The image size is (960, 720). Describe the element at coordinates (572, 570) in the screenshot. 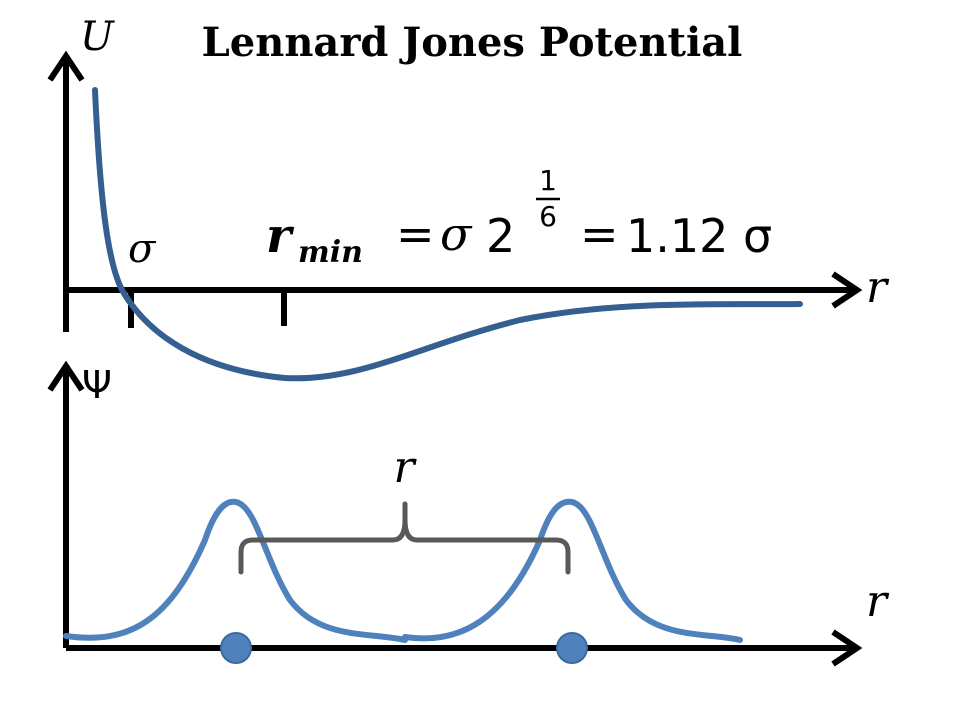

I see `wavefunction-right` at that location.